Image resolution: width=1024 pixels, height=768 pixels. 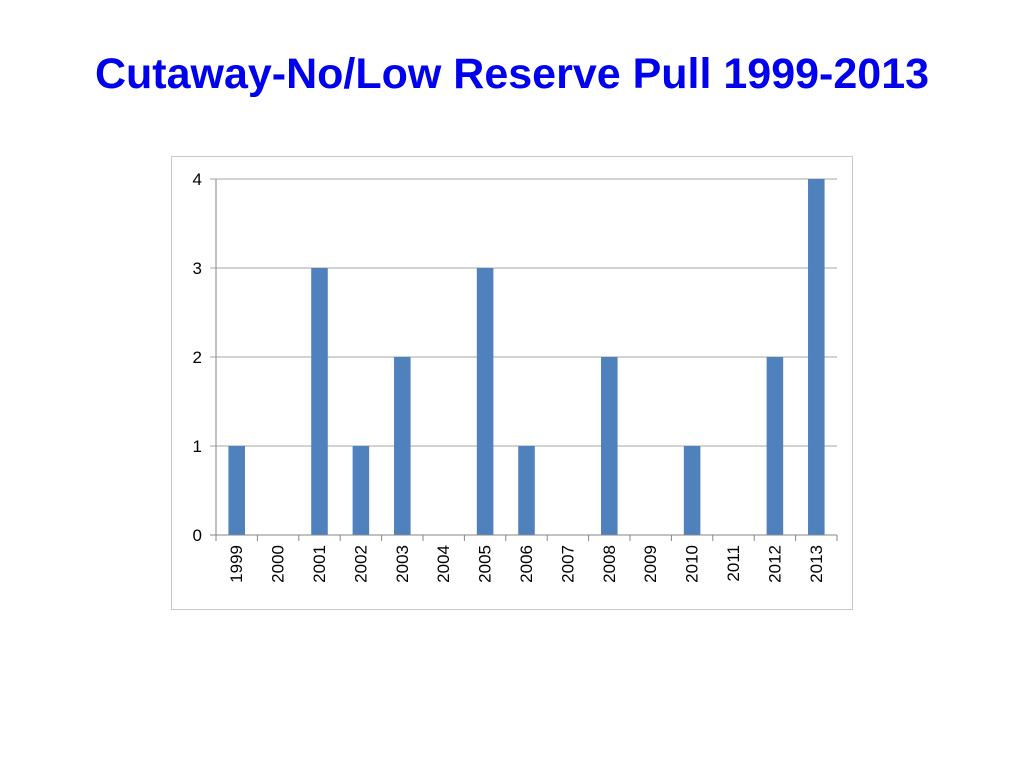 I want to click on y-tick-label: 4, so click(x=197, y=179).